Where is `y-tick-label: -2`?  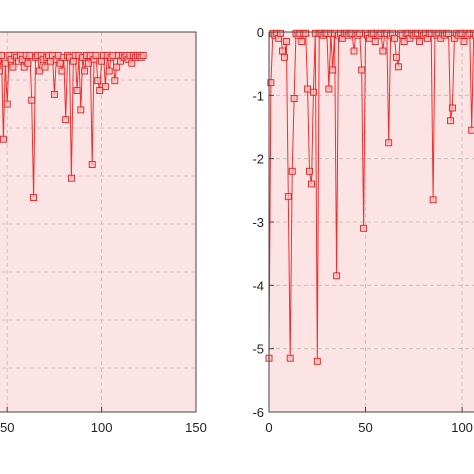
y-tick-label: -2 is located at coordinates (258, 159).